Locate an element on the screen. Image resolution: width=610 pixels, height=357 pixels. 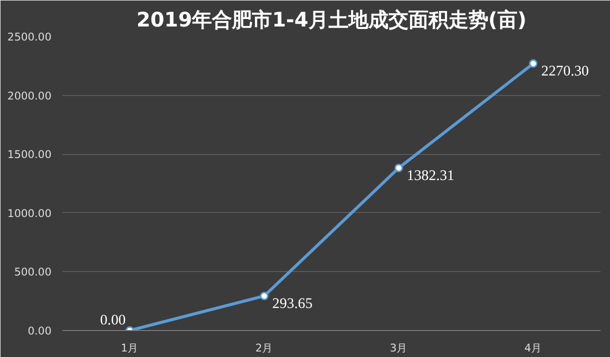
y-tick-label: 2000.00 is located at coordinates (29, 95).